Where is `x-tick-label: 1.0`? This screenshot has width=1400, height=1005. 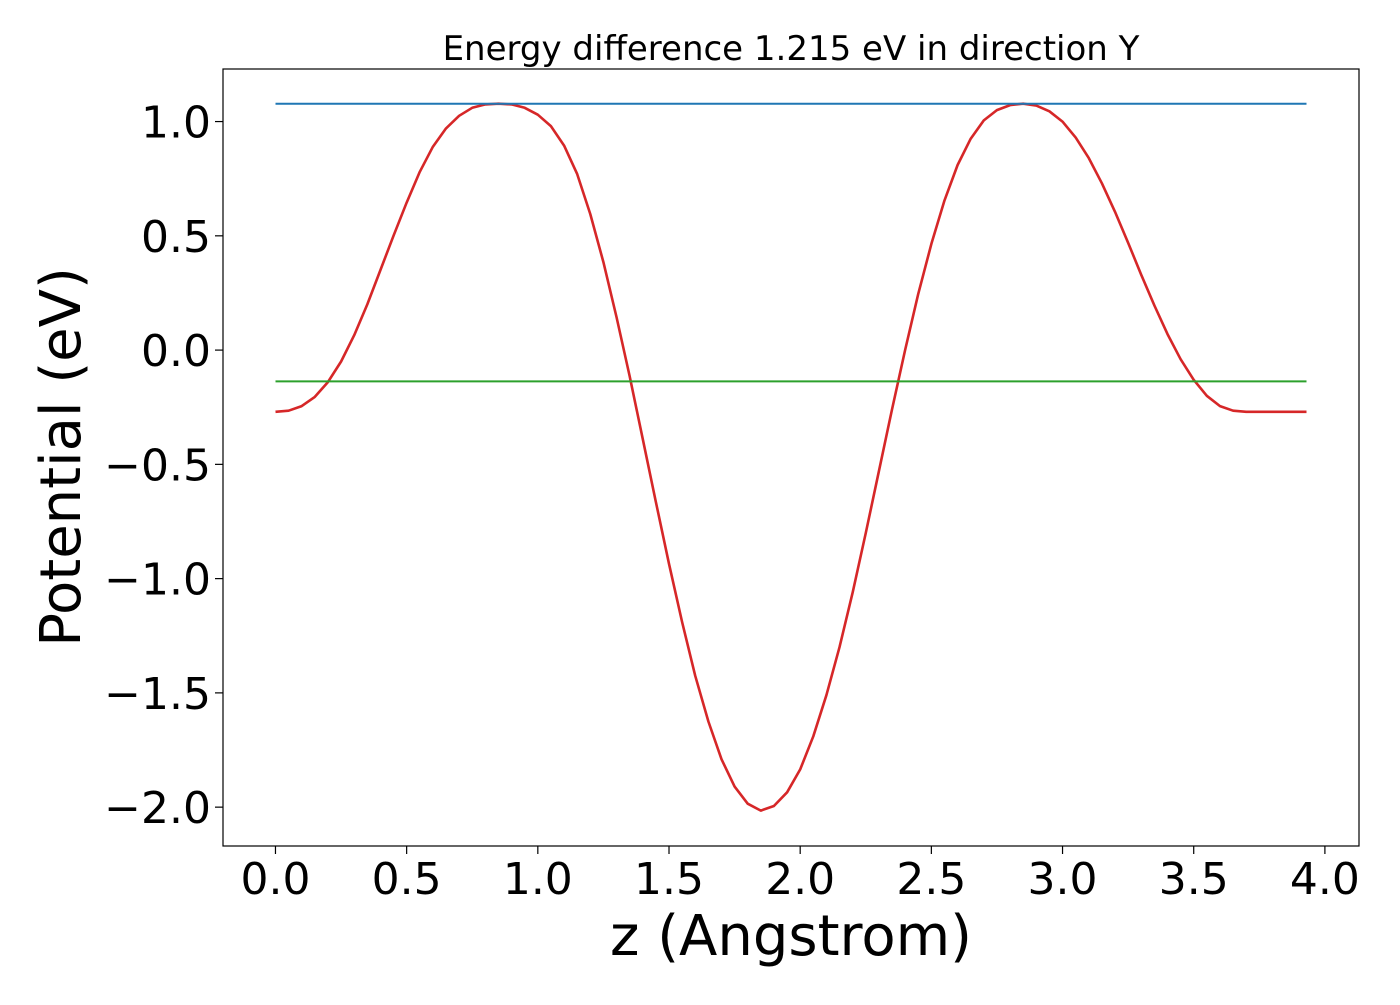
x-tick-label: 1.0 is located at coordinates (538, 879).